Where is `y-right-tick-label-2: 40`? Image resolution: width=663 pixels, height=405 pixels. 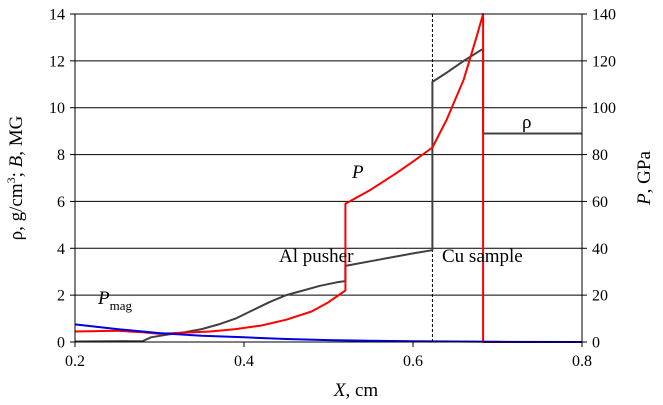 y-right-tick-label-2: 40 is located at coordinates (600, 249).